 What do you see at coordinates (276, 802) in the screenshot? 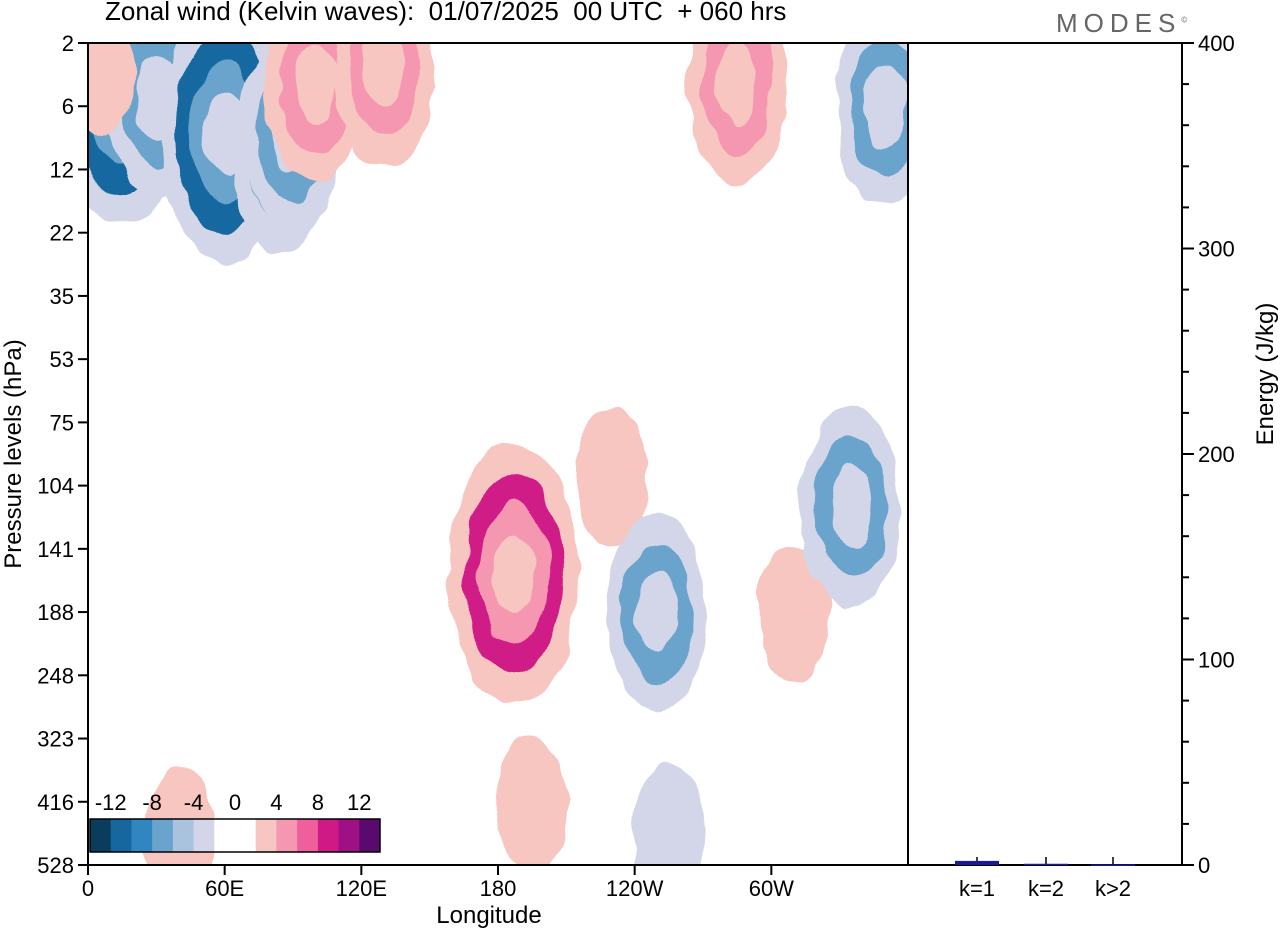
I see `colorbar-label-4: 4` at bounding box center [276, 802].